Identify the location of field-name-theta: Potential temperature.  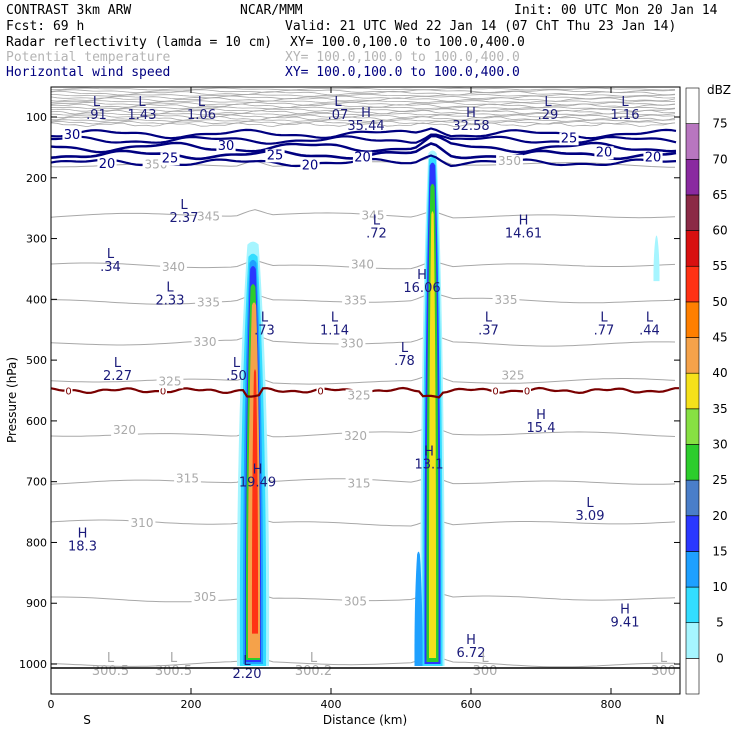
(88, 57).